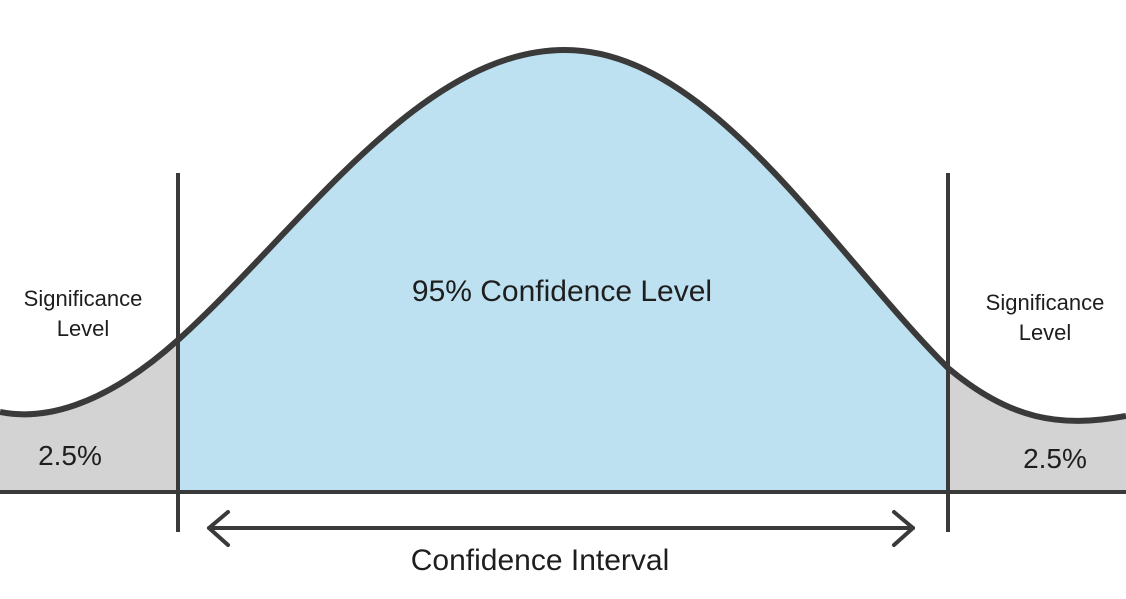 The width and height of the screenshot is (1126, 599). What do you see at coordinates (1045, 332) in the screenshot?
I see `right-significance-label-line2: Level` at bounding box center [1045, 332].